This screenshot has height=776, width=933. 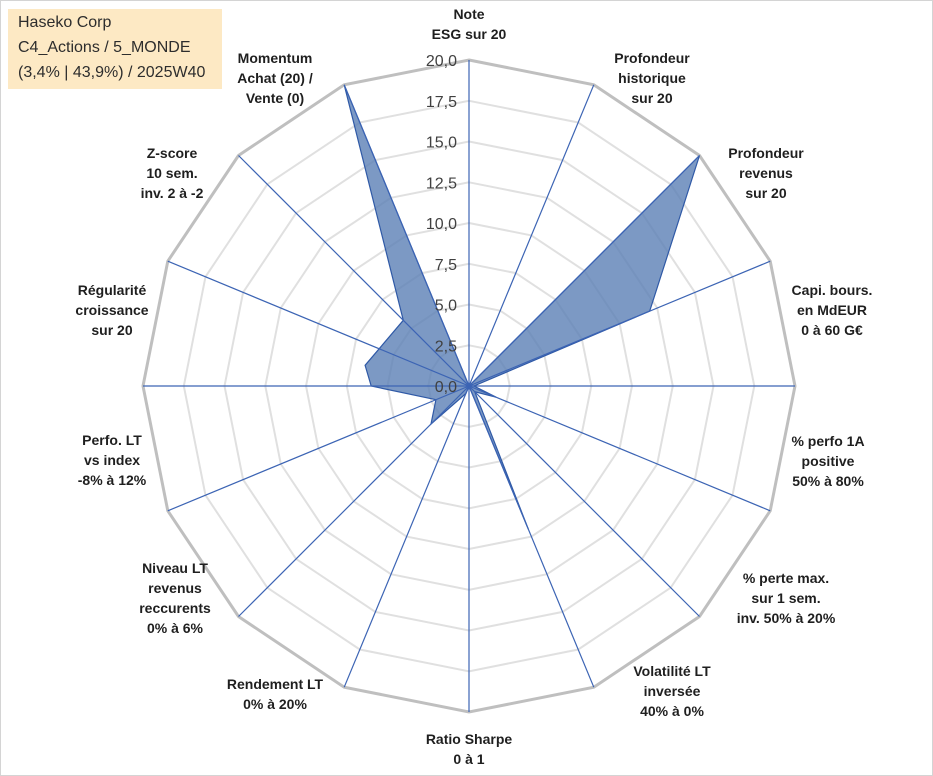 I want to click on axis-label: Z-score 10 sem. inv. 2 à -2, so click(x=172, y=173).